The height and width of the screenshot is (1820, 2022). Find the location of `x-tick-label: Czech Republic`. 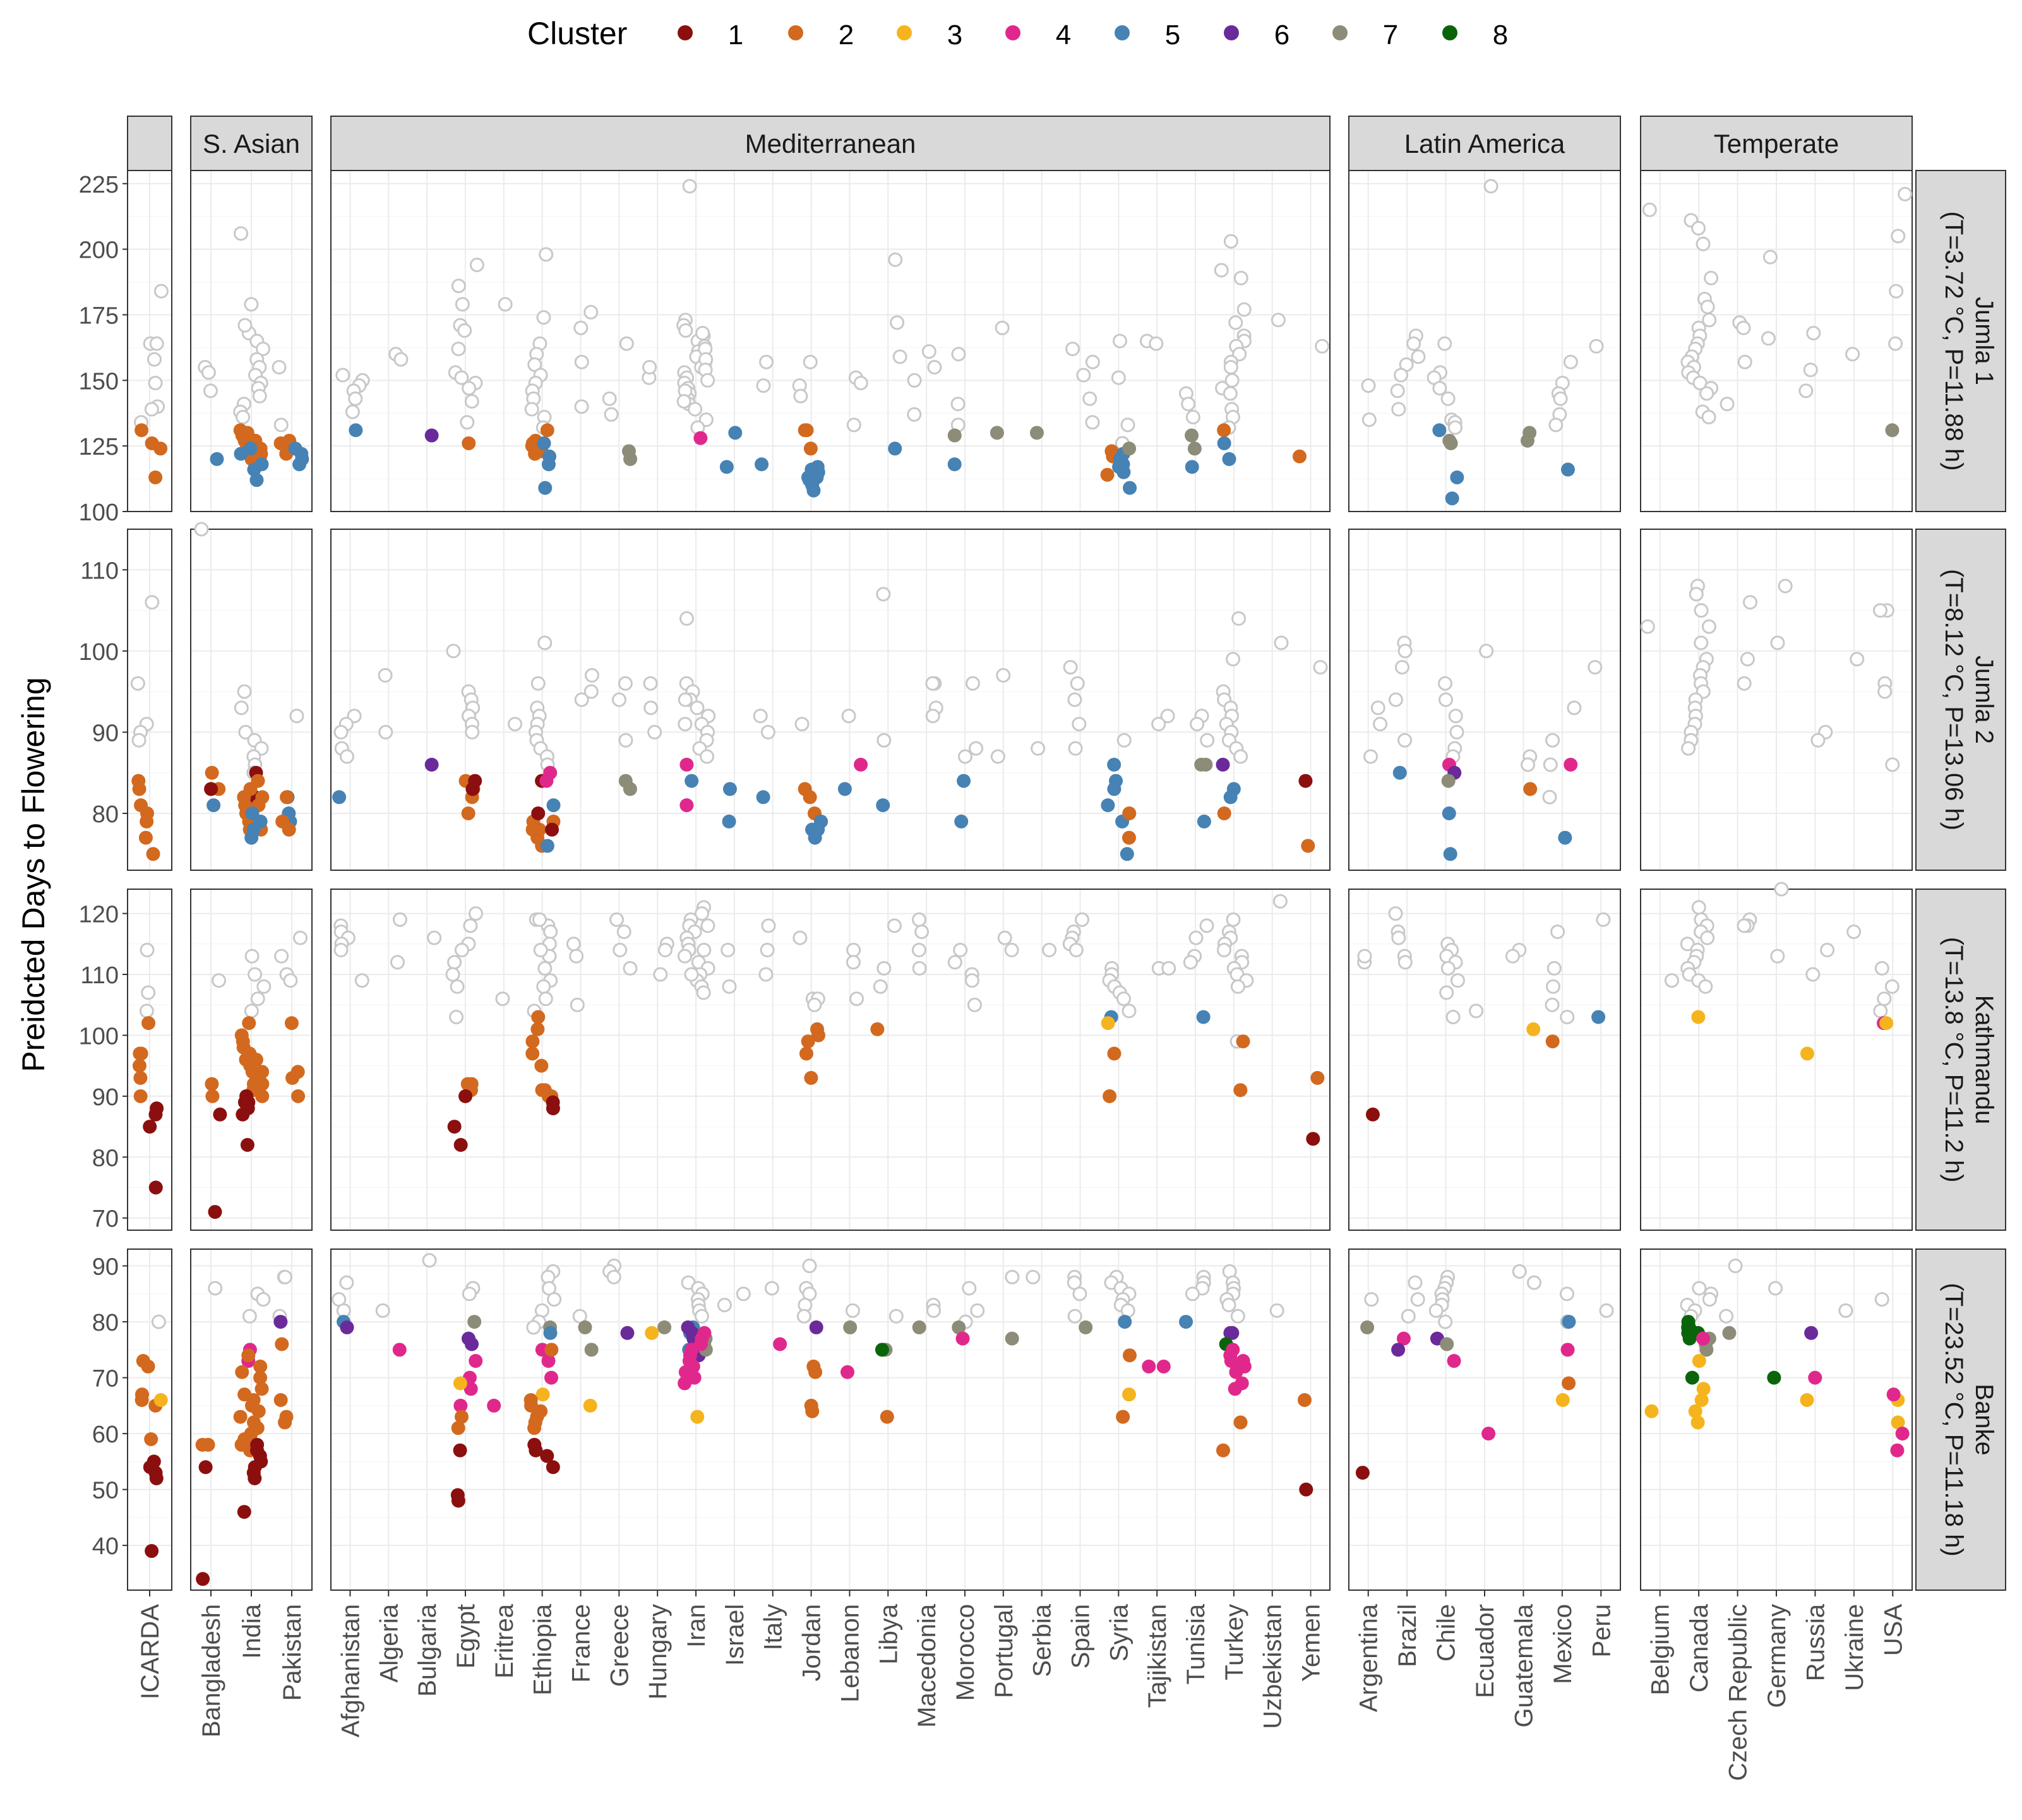

x-tick-label: Czech Republic is located at coordinates (1738, 1692).